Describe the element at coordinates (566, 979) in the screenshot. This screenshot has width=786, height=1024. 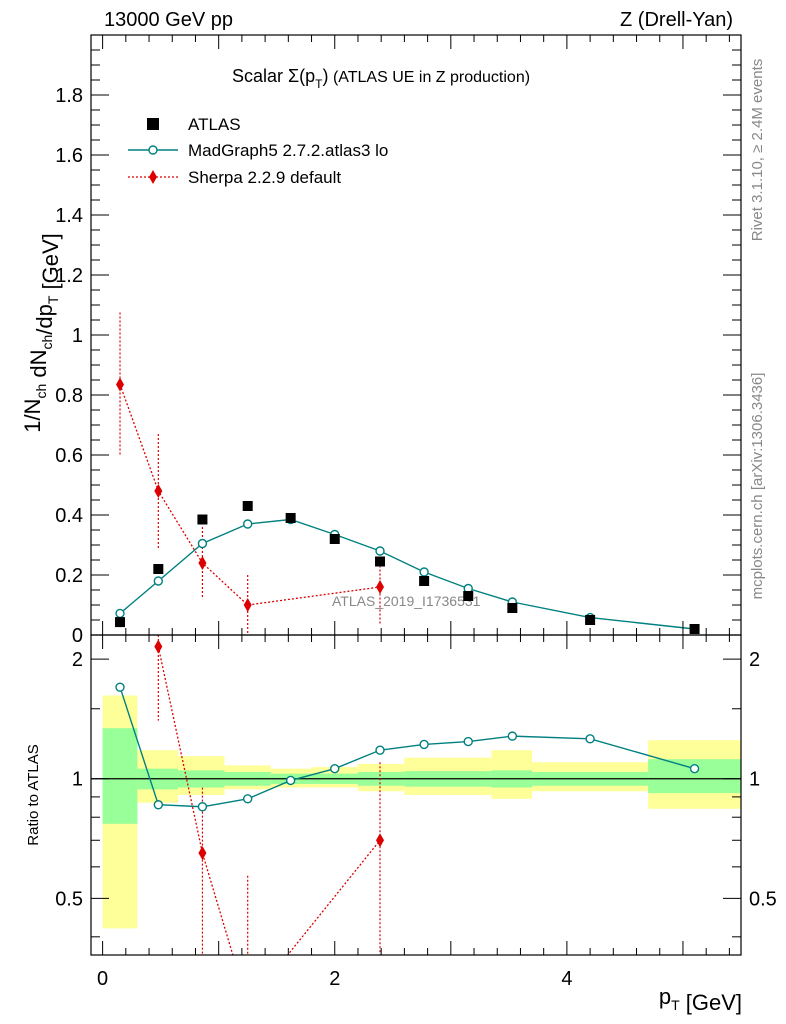
I see `x-tick-label: 4` at that location.